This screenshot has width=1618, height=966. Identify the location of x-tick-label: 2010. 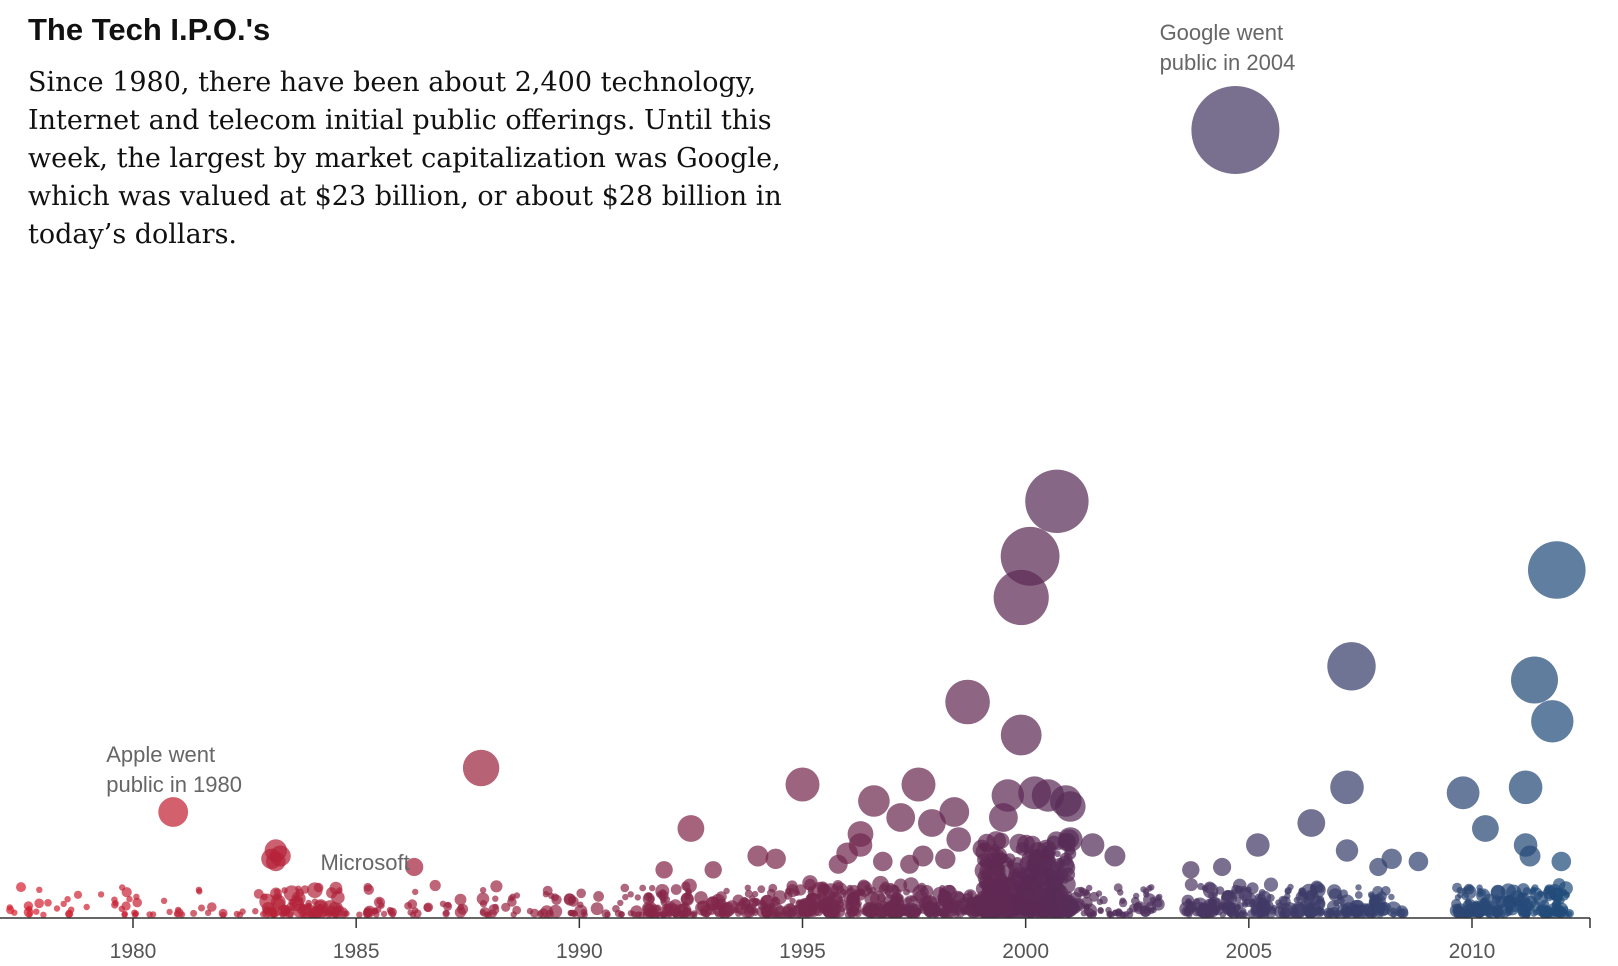
(1472, 951).